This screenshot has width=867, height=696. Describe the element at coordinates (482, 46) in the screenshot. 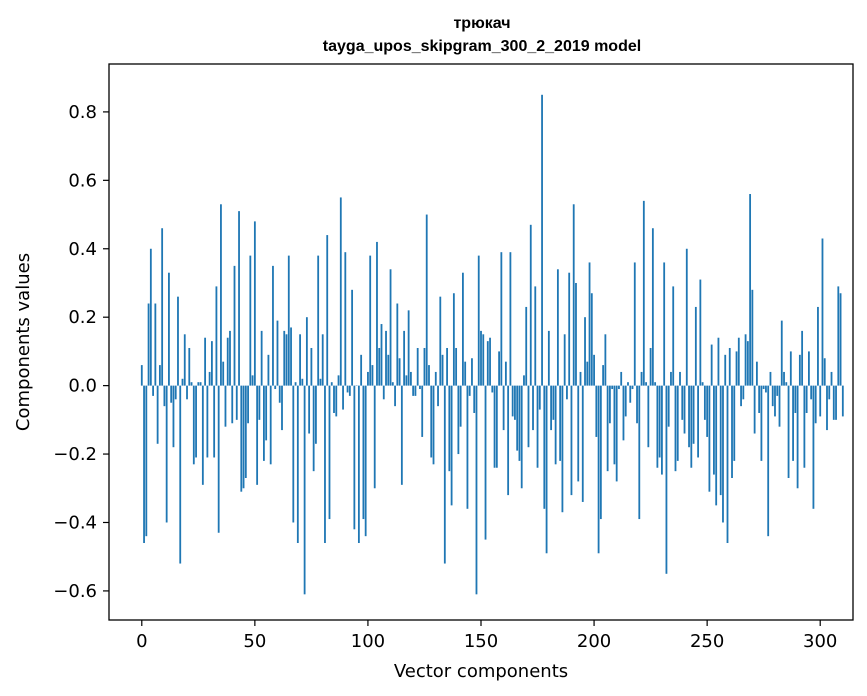

I see `chart-subtitle: tayga_upos_skipgram_300_2_2019 model` at that location.